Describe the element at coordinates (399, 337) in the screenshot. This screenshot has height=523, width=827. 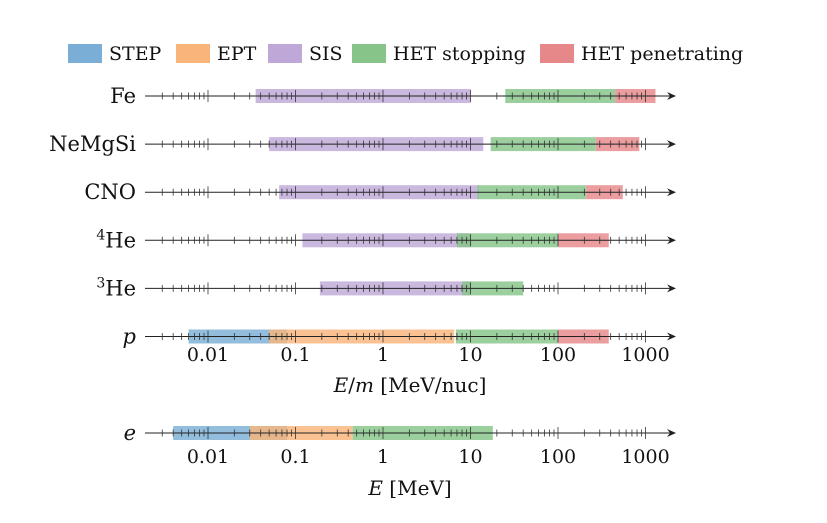
I see `row-ions-p: p` at that location.